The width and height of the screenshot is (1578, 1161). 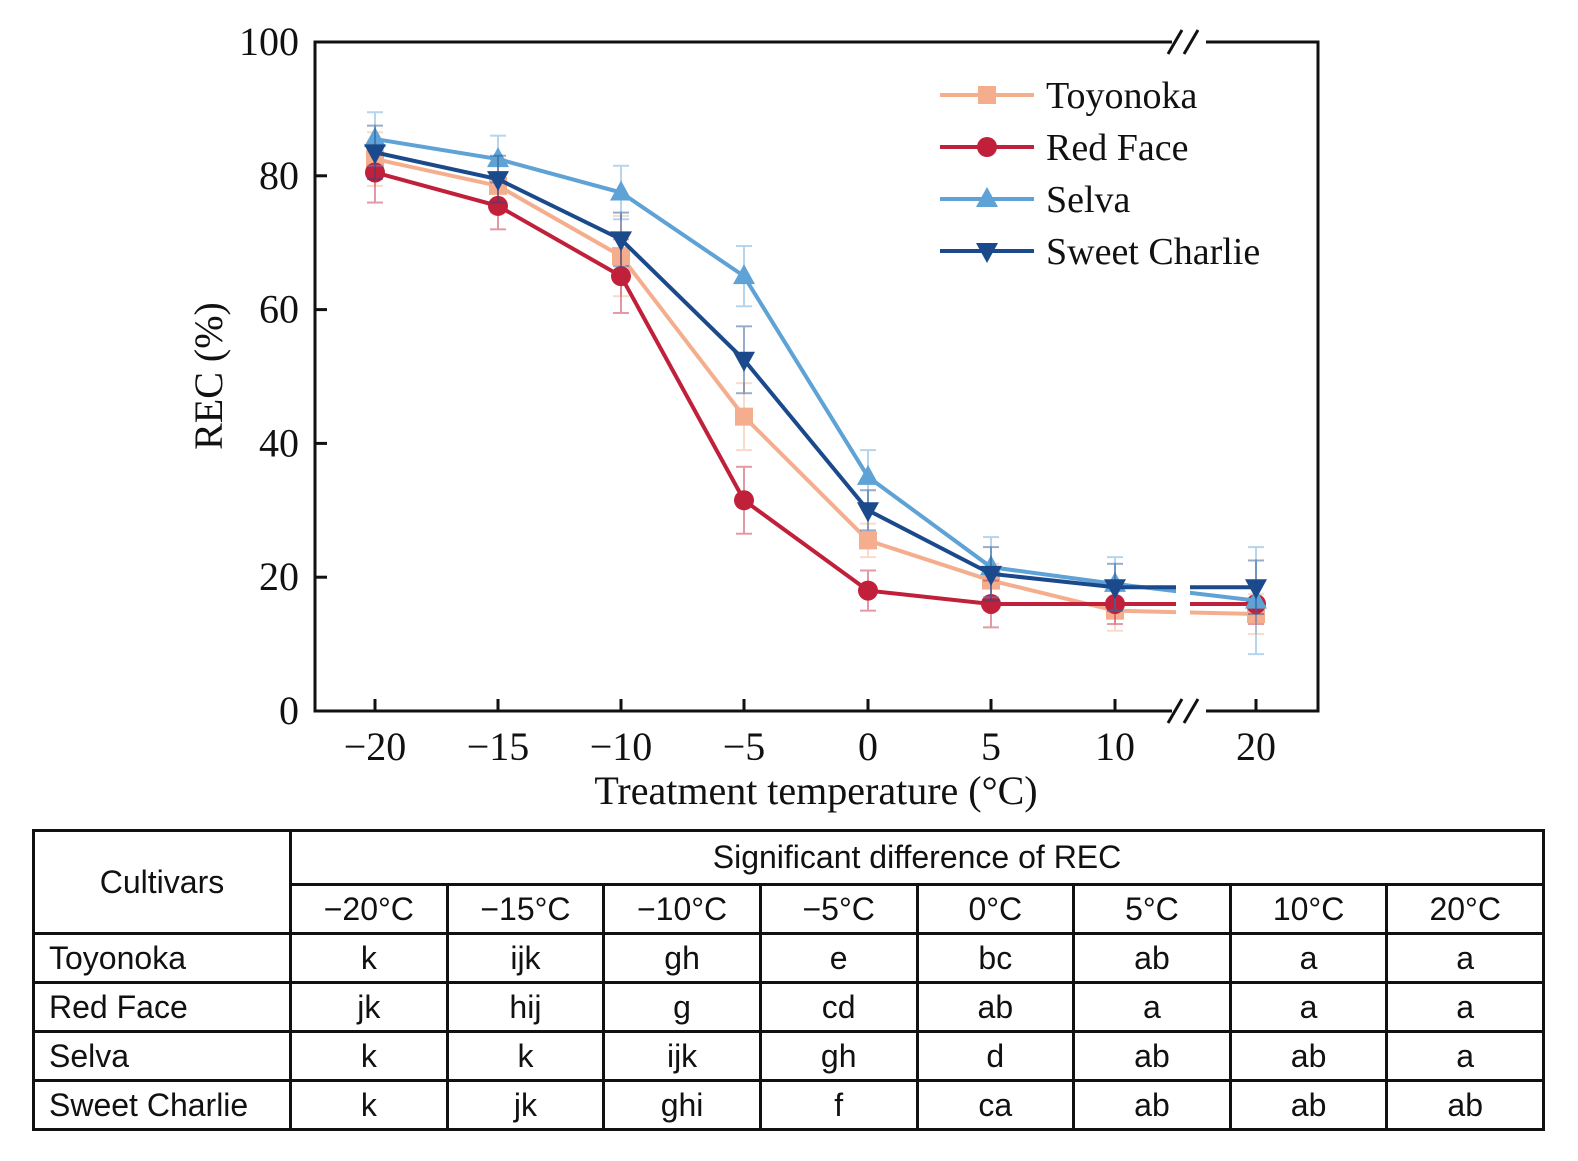 I want to click on x-tick-label: 10, so click(x=1115, y=746).